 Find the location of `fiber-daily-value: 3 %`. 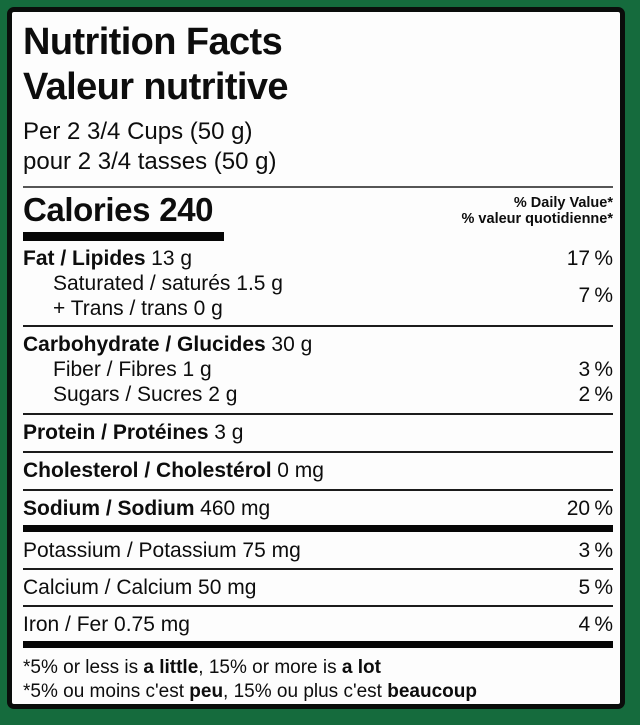

fiber-daily-value: 3 % is located at coordinates (595, 369).